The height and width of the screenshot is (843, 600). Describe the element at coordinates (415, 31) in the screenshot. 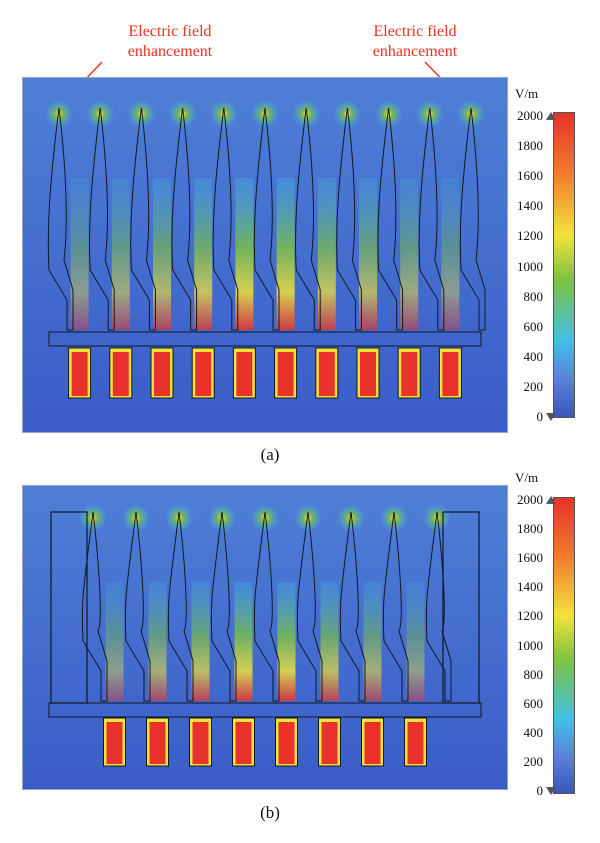

I see `annotation-right-line1: Electric field` at that location.